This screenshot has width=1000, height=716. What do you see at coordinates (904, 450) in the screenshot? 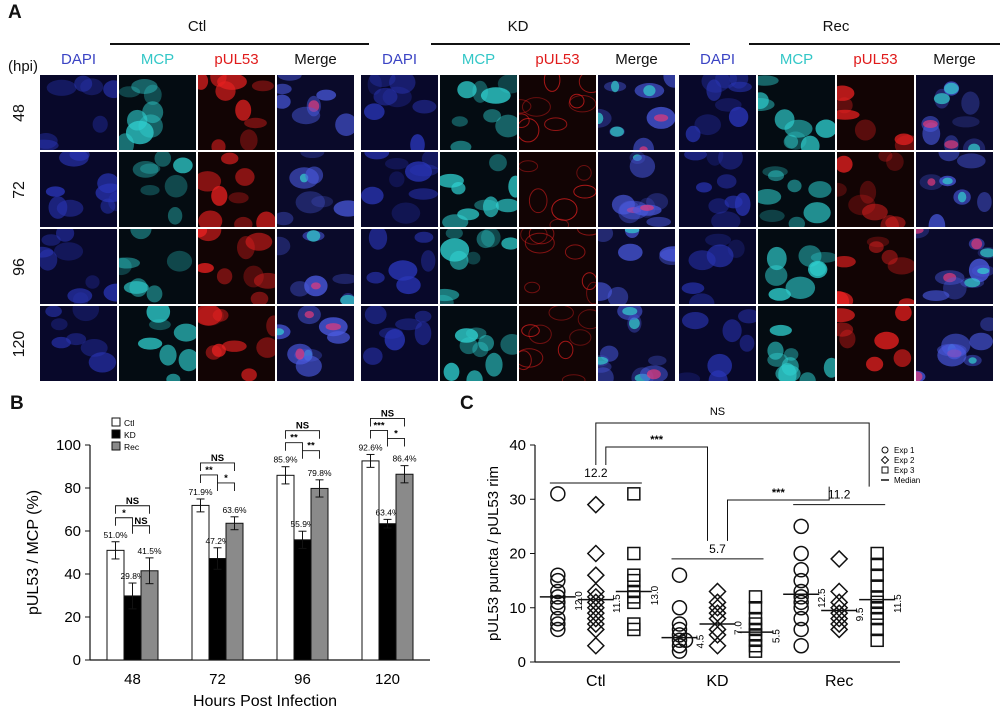
I see `legend-label: Exp 1` at bounding box center [904, 450].